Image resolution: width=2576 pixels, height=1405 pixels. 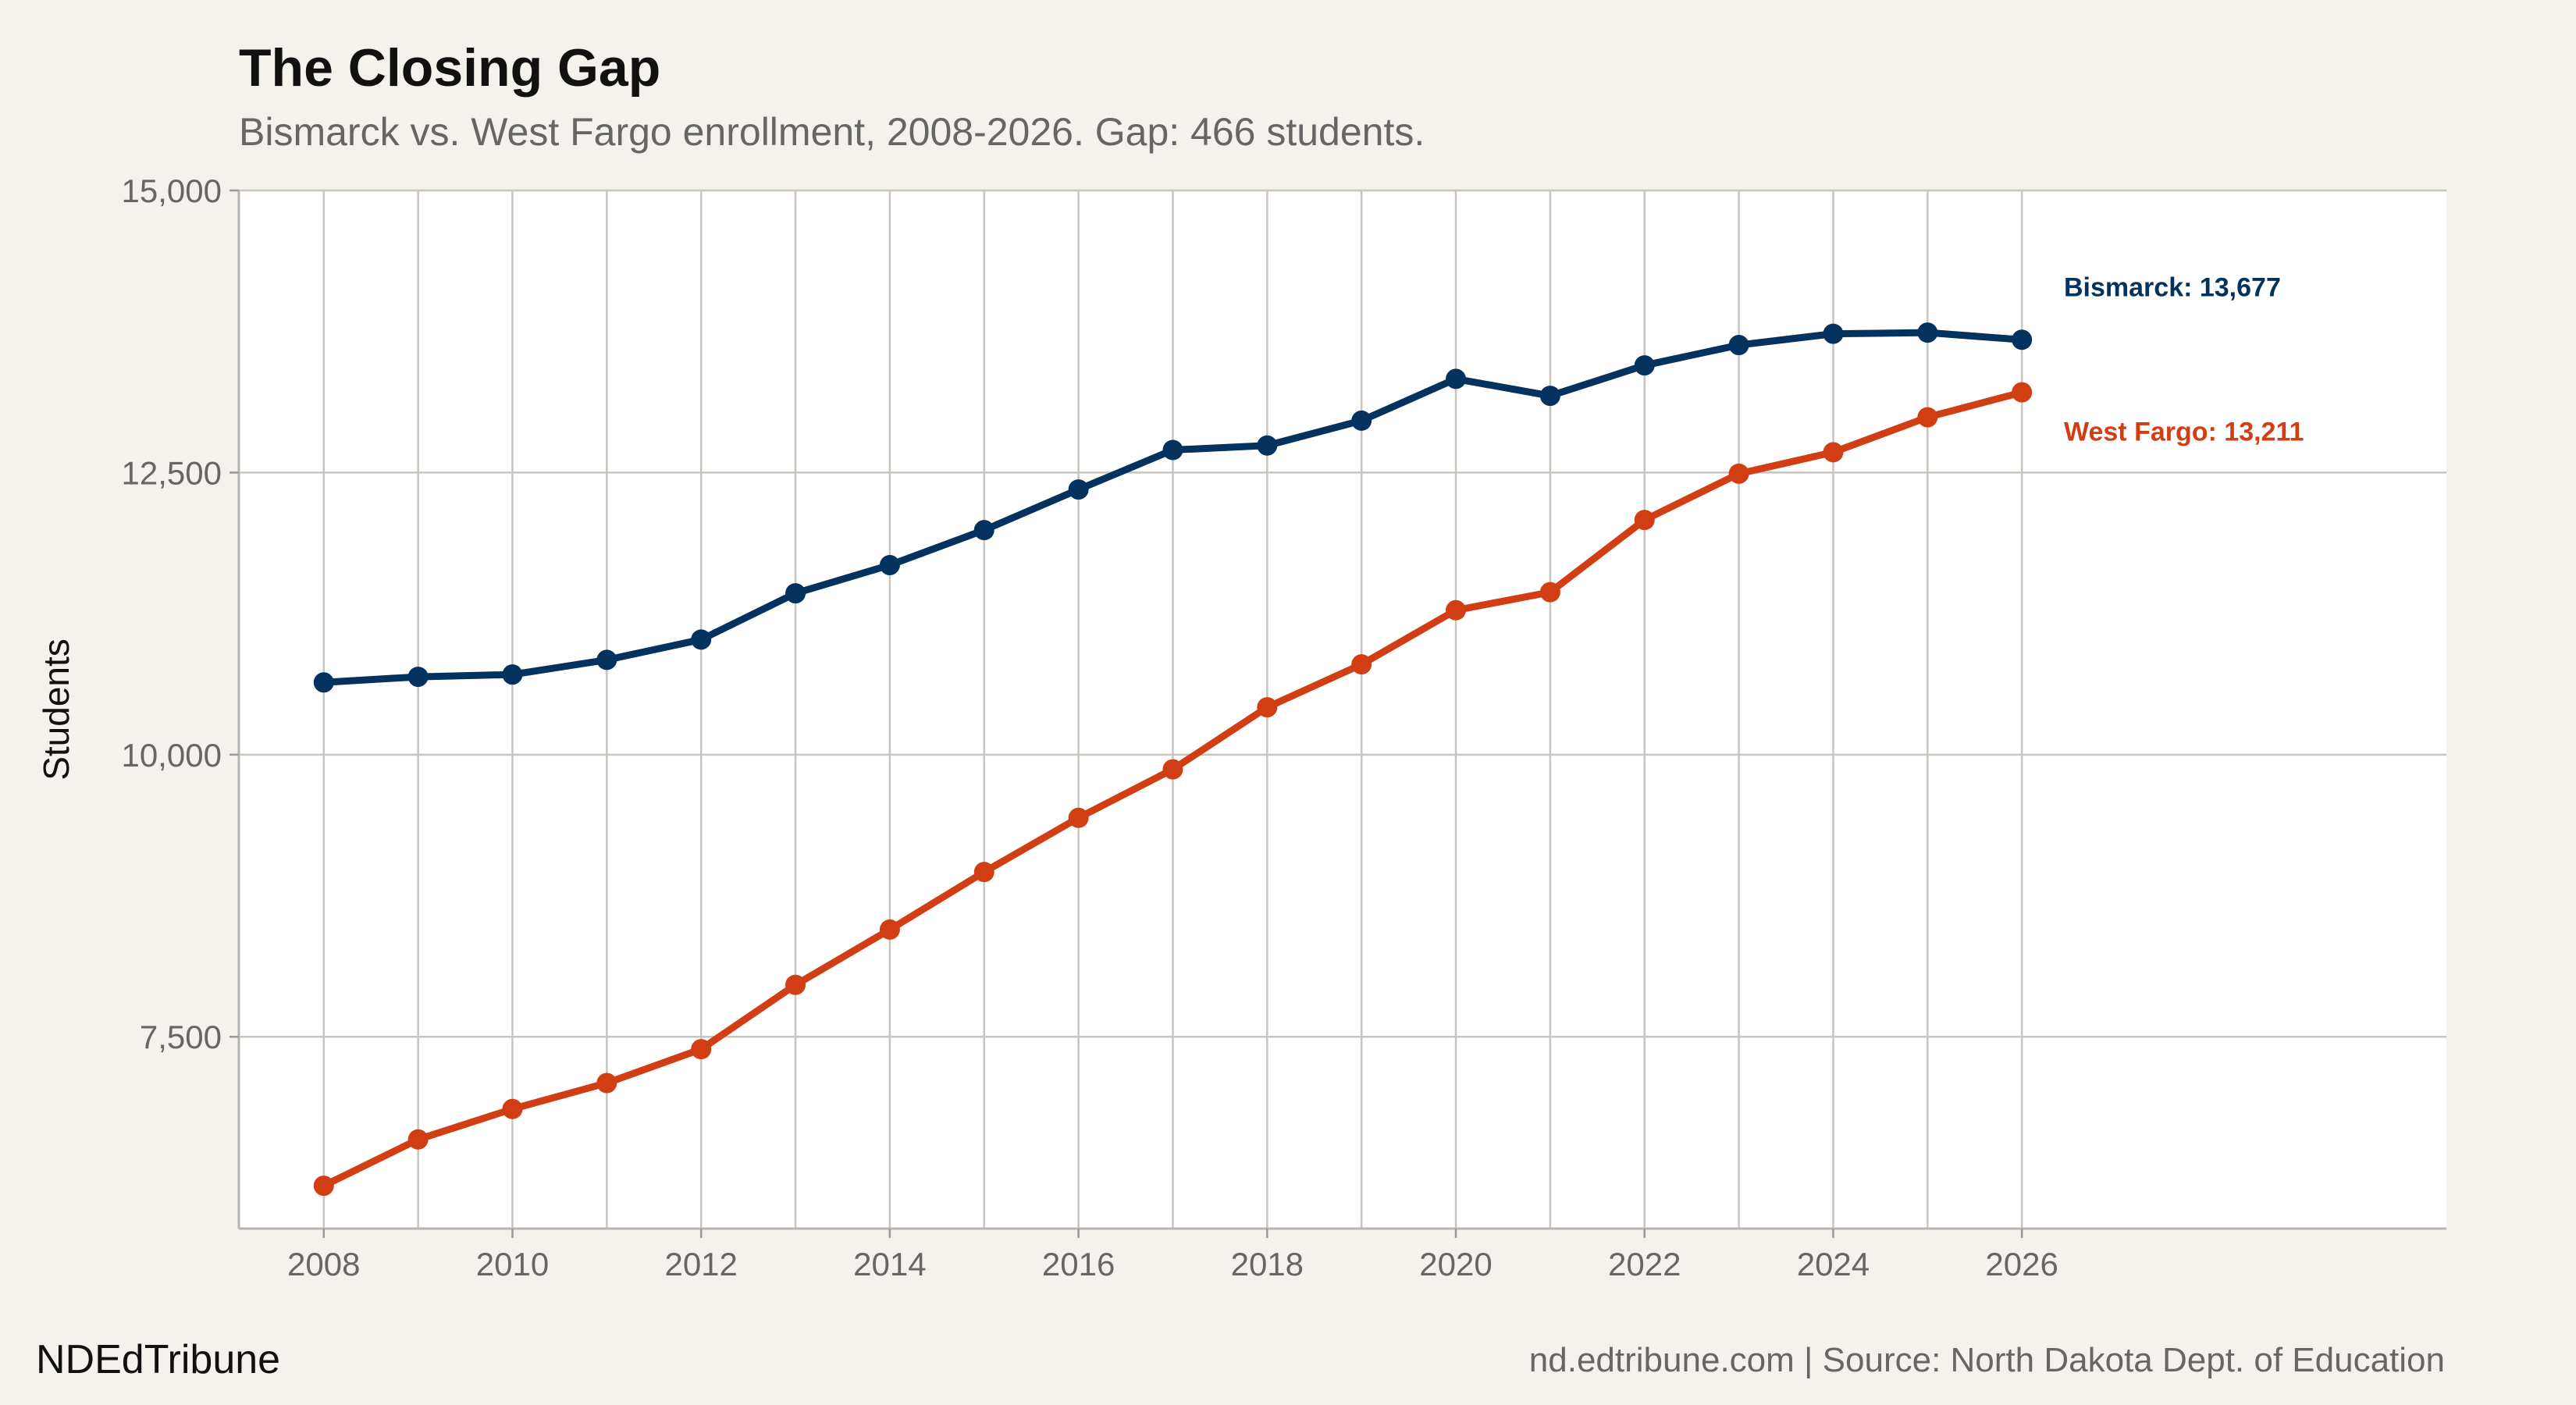 What do you see at coordinates (700, 1264) in the screenshot?
I see `x-tick-label: 2012` at bounding box center [700, 1264].